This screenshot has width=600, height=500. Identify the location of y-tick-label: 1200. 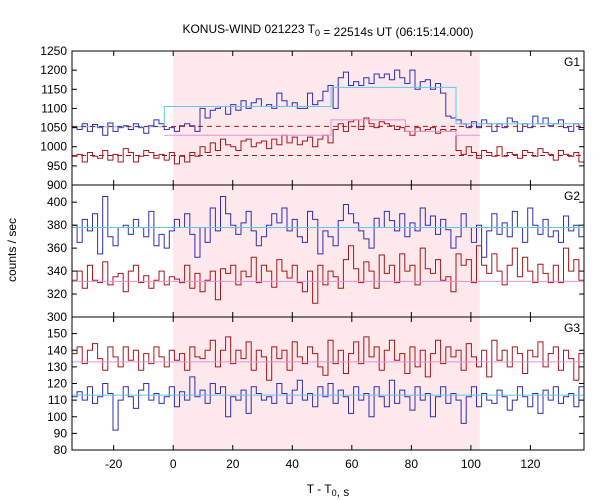
(53, 70).